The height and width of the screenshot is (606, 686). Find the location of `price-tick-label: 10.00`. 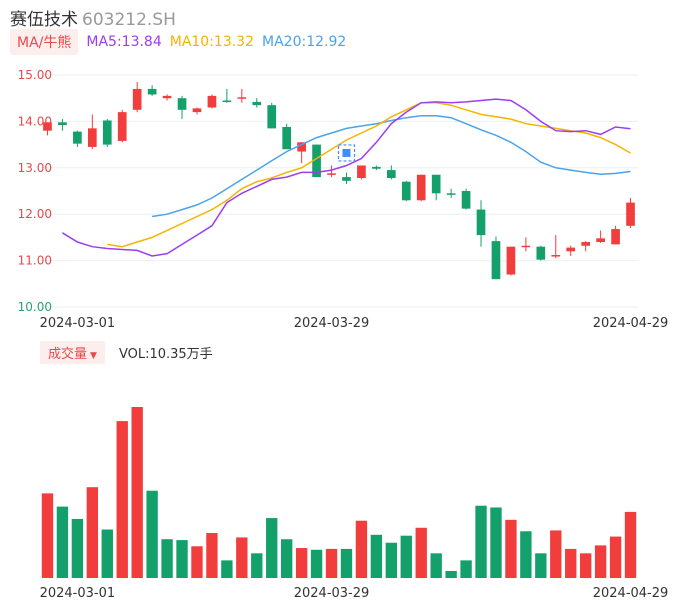

price-tick-label: 10.00 is located at coordinates (35, 307).